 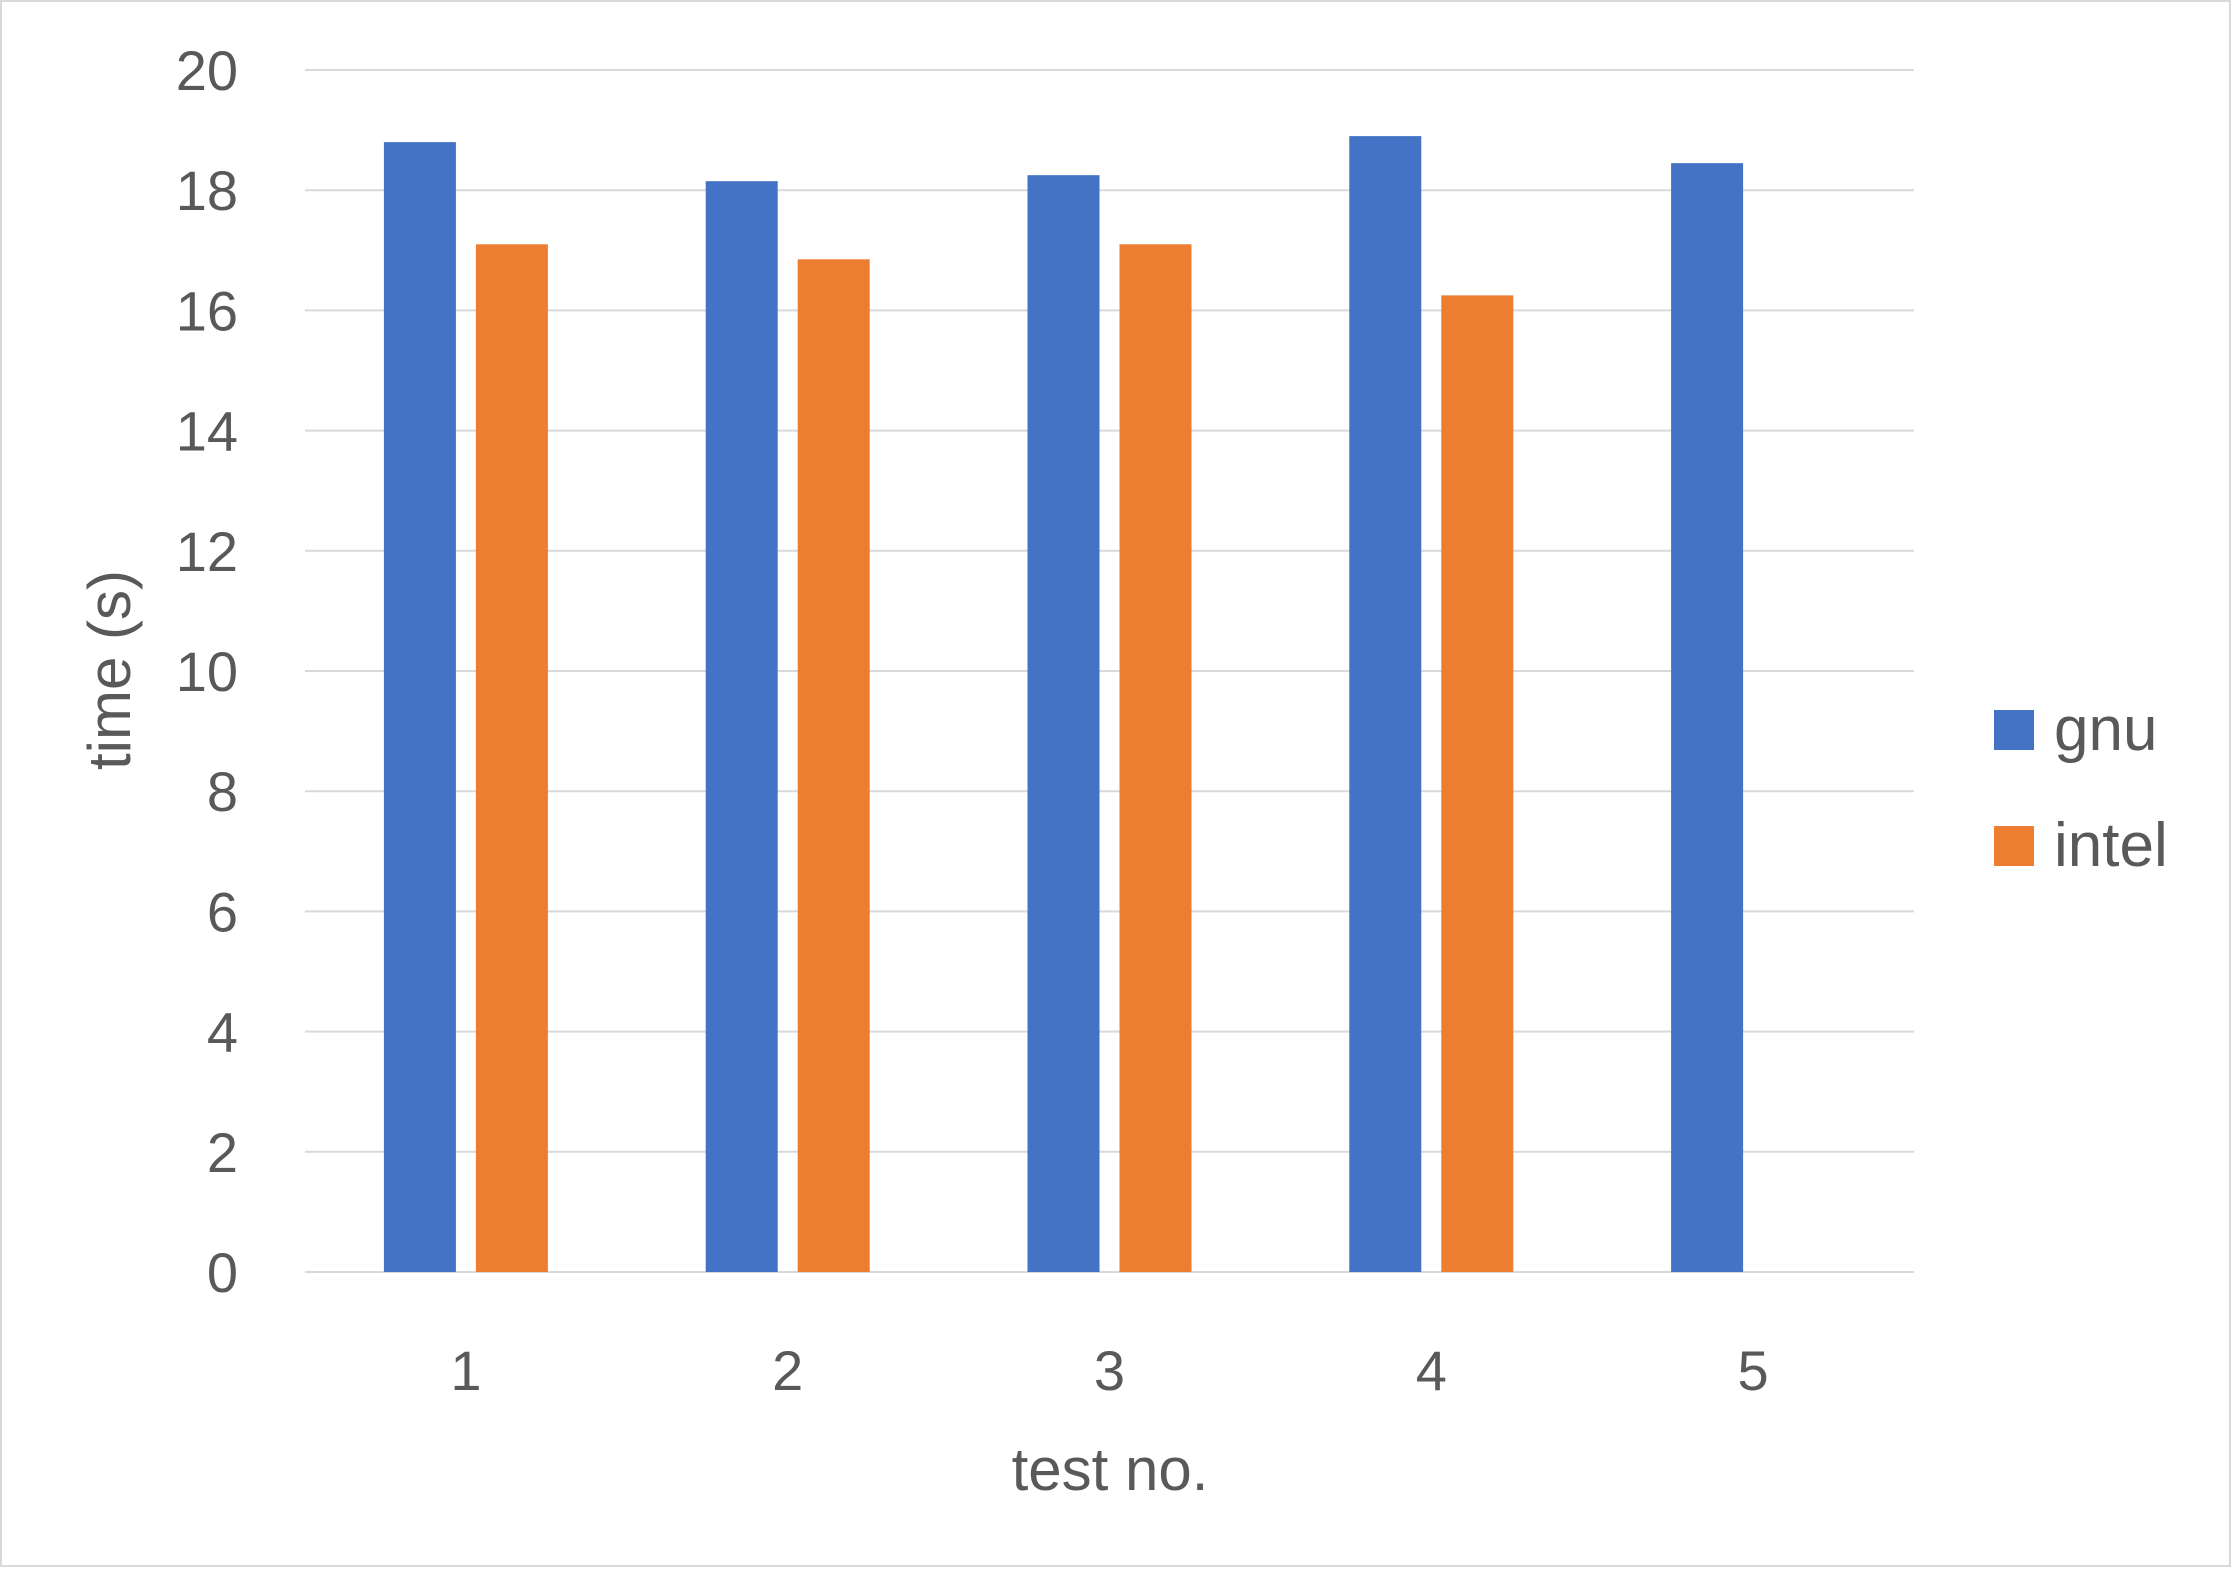 I want to click on legend-label-gnu: gnu, so click(x=2105, y=729).